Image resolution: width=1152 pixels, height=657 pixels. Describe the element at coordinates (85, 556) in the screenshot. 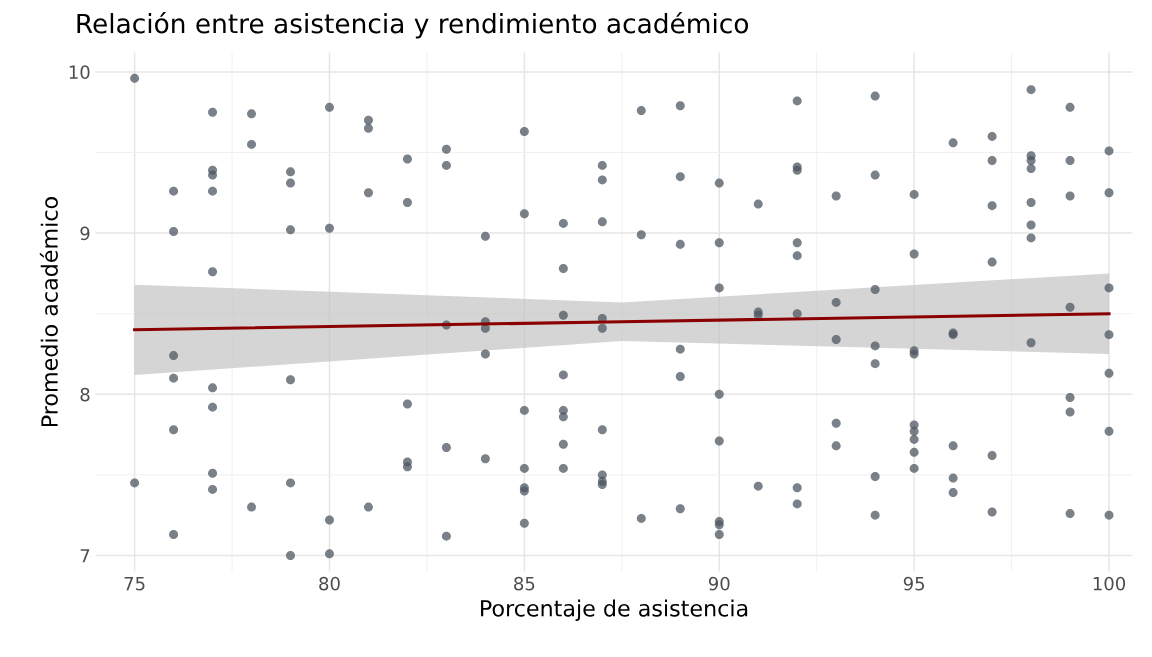

I see `y-tick-label: 7` at that location.